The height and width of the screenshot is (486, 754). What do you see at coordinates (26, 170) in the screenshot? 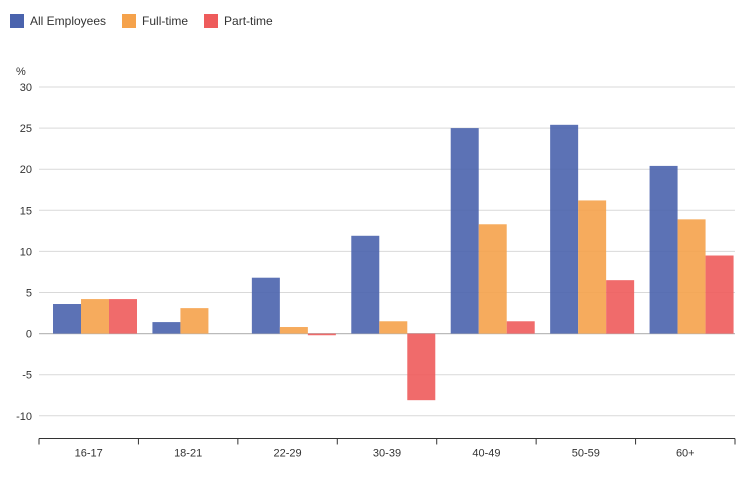
I see `y-tick-label: 20` at bounding box center [26, 170].